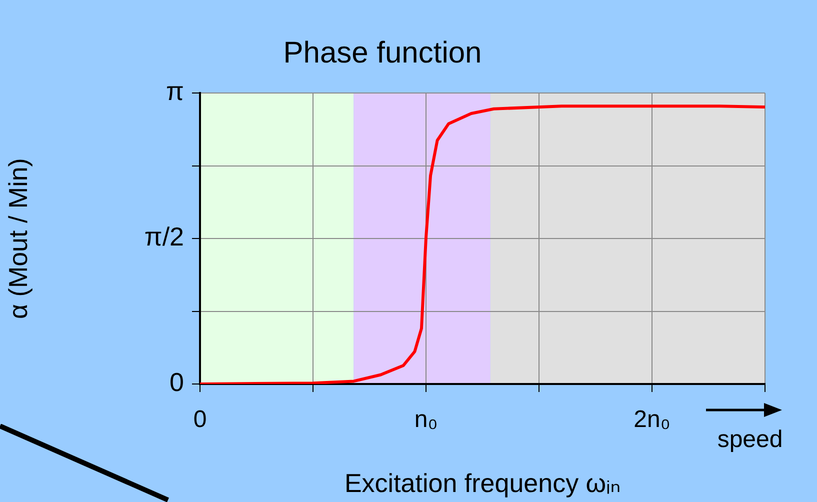 Image resolution: width=817 pixels, height=502 pixels. Describe the element at coordinates (750, 439) in the screenshot. I see `text: speed` at that location.